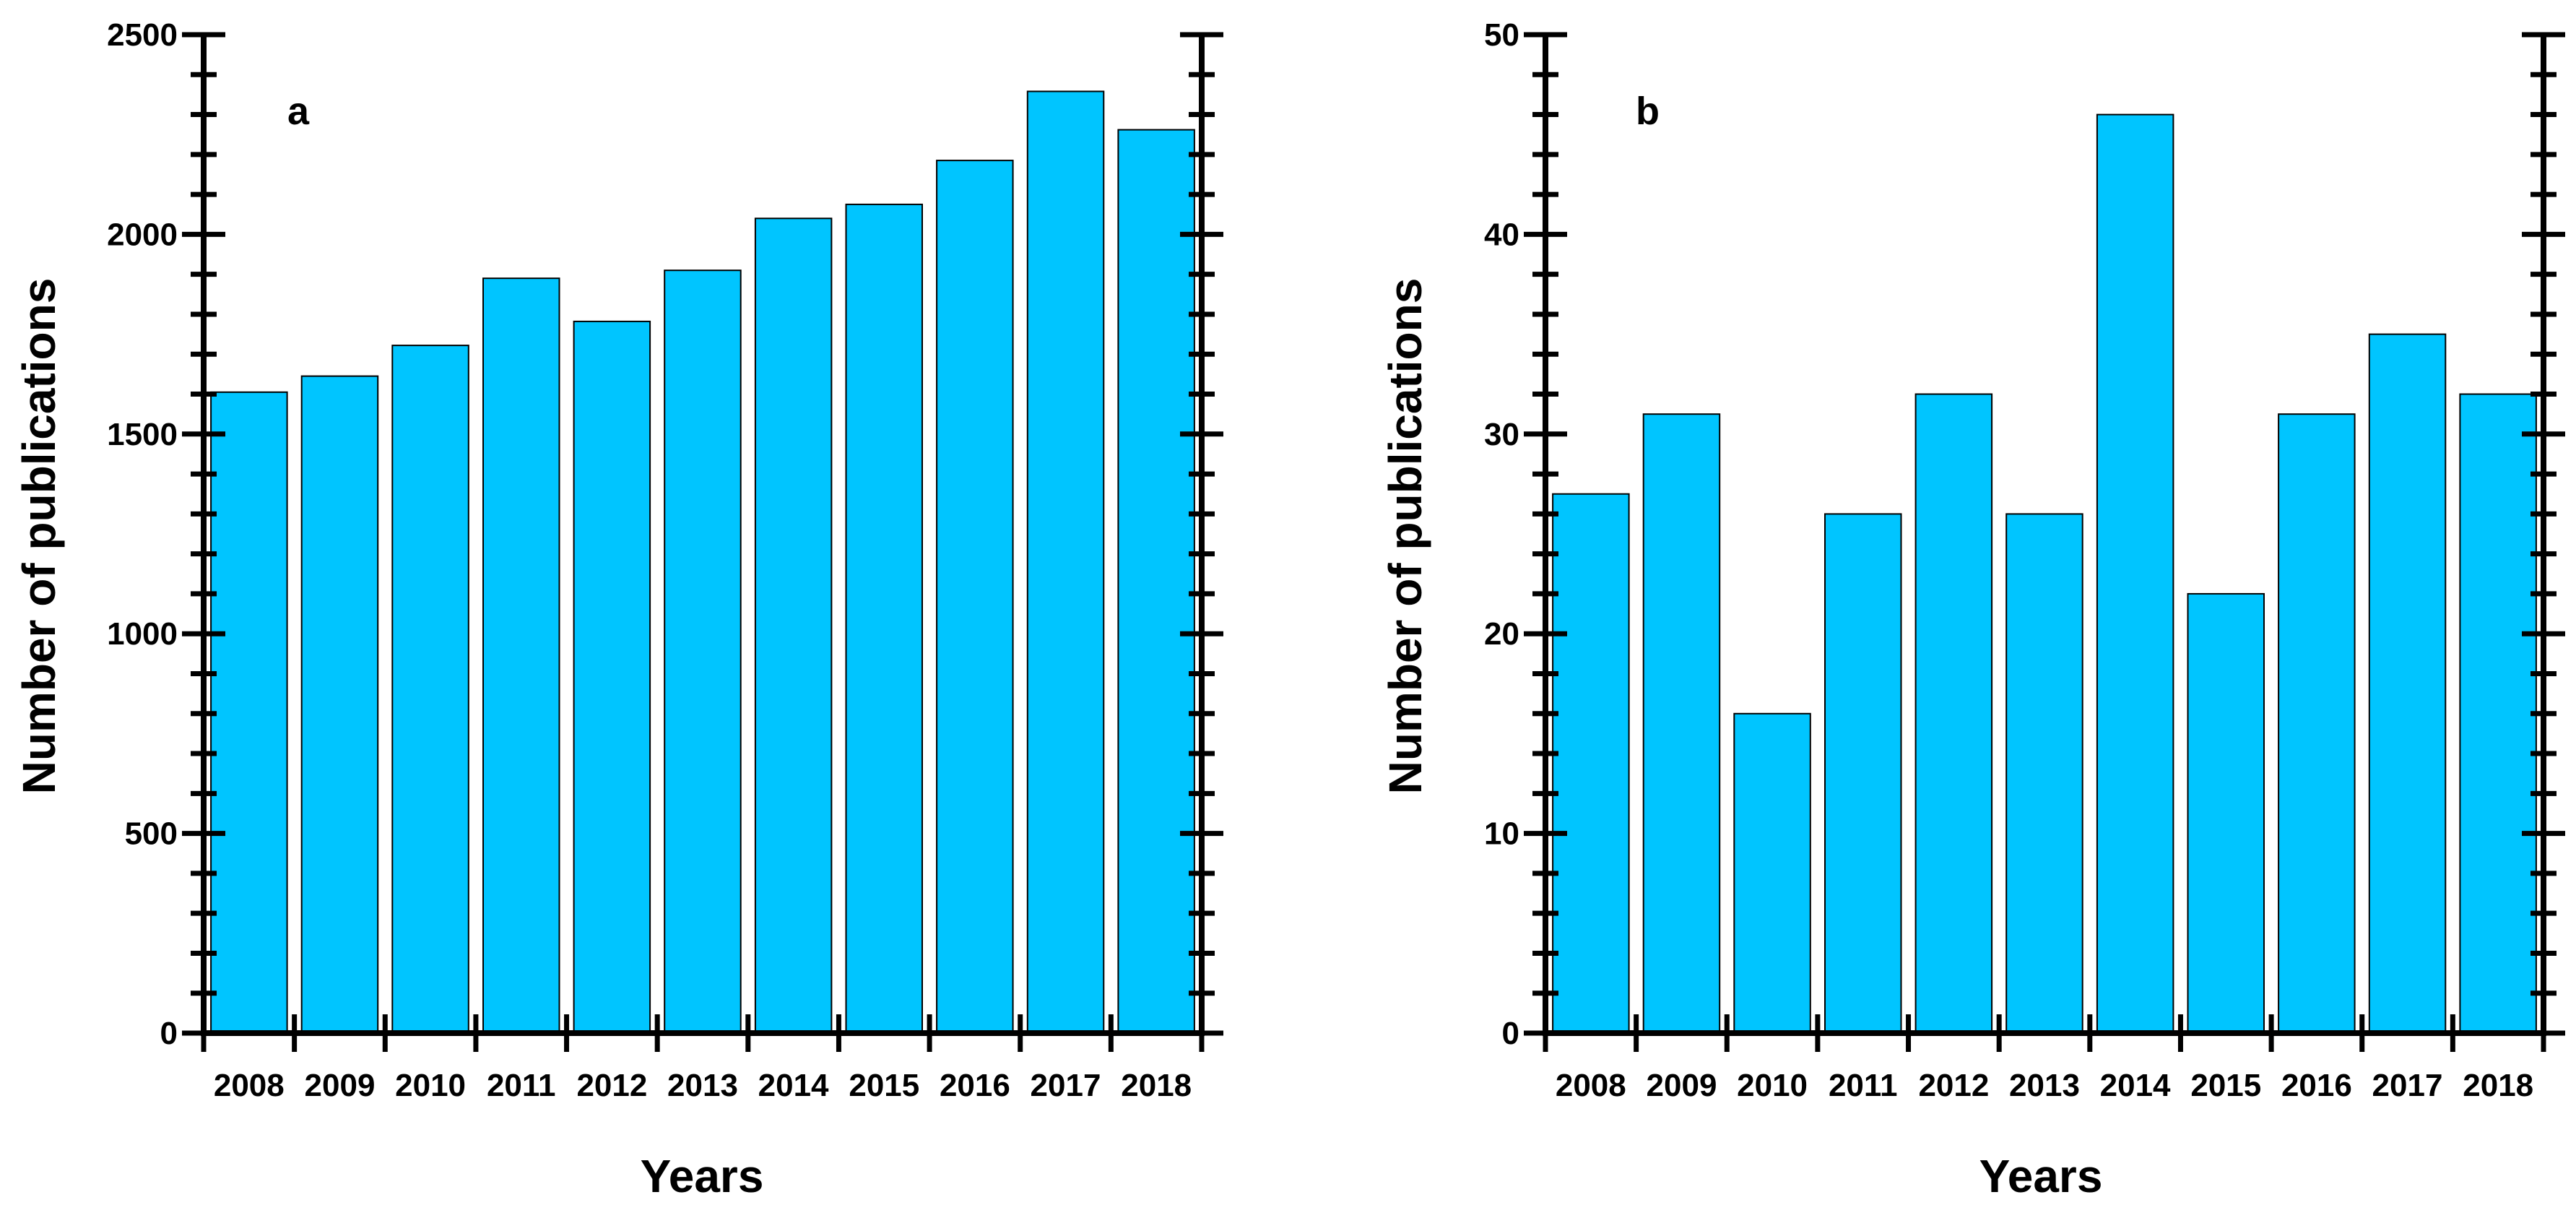 The width and height of the screenshot is (2576, 1213). I want to click on y-tick-label-a: 2500, so click(142, 35).